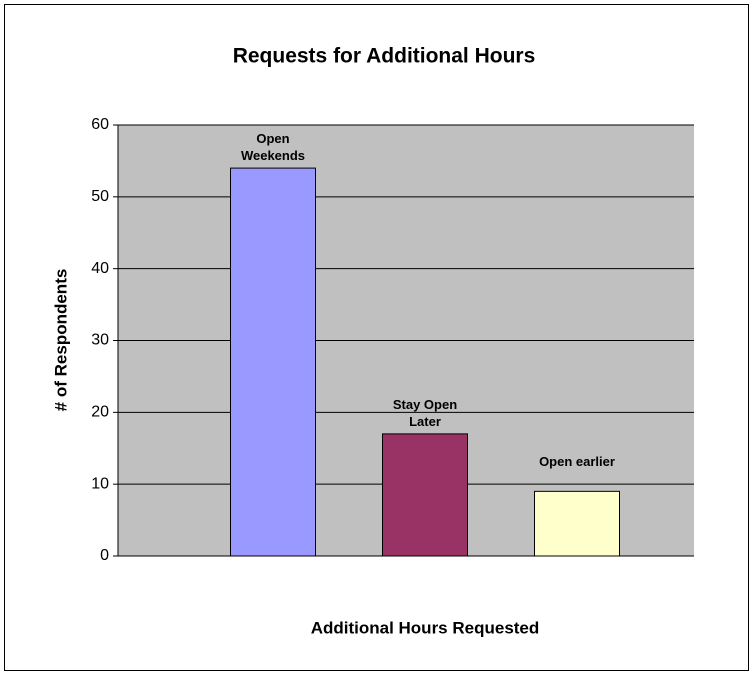 The height and width of the screenshot is (675, 753). I want to click on data-label: Stay Open Later, so click(425, 412).